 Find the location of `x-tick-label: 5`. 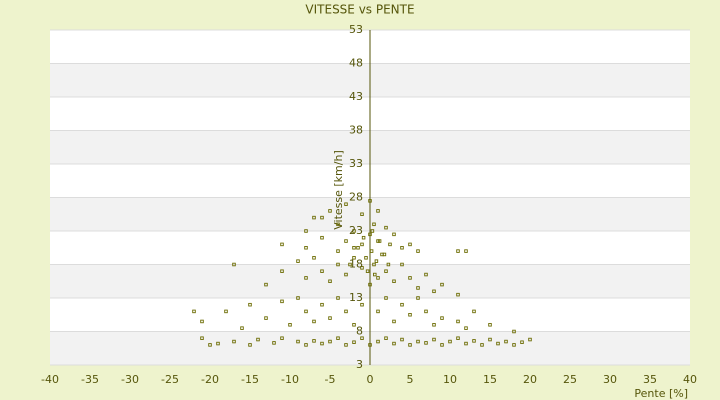

x-tick-label: 5 is located at coordinates (410, 379).